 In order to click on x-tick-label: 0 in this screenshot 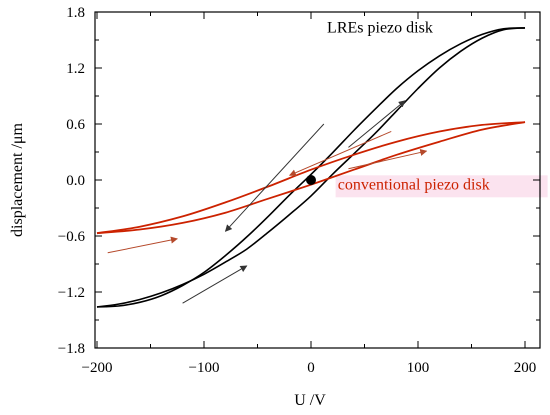, I will do `click(311, 368)`.